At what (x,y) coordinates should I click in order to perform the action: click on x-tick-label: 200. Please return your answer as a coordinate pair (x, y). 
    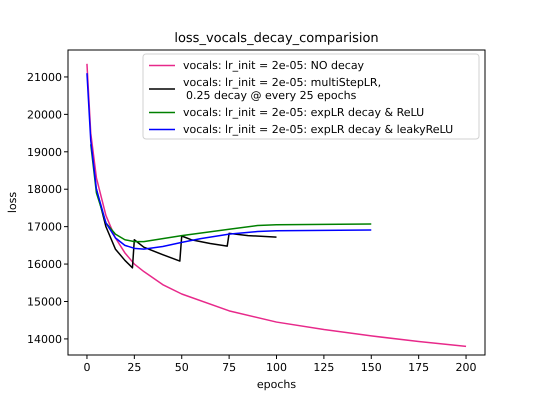
    Looking at the image, I should click on (466, 367).